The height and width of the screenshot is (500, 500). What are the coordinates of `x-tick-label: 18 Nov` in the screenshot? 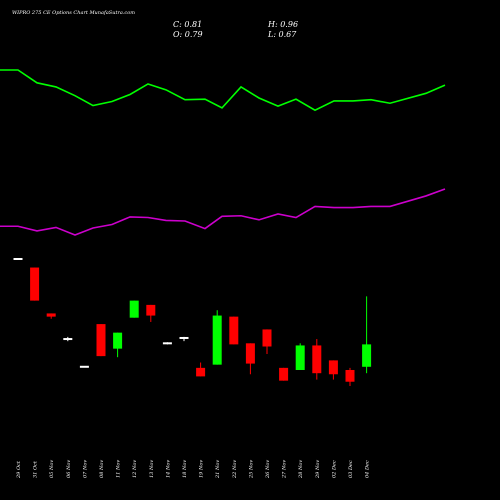 It's located at (185, 469).